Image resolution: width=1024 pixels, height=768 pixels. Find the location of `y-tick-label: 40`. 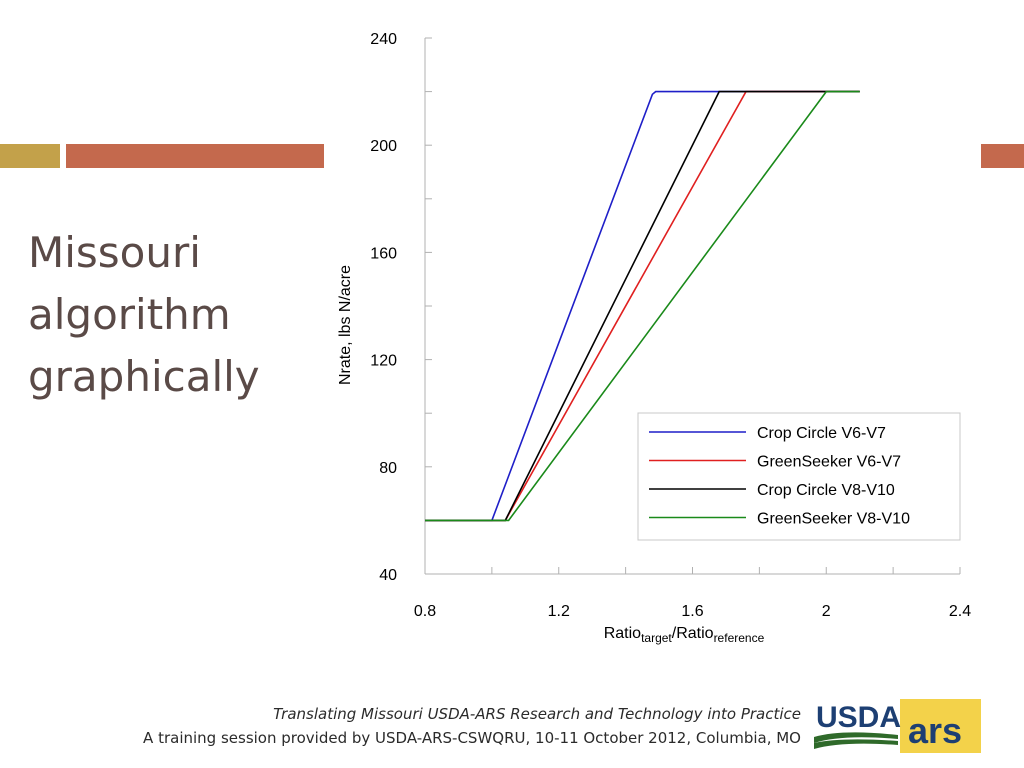

y-tick-label: 40 is located at coordinates (388, 575).